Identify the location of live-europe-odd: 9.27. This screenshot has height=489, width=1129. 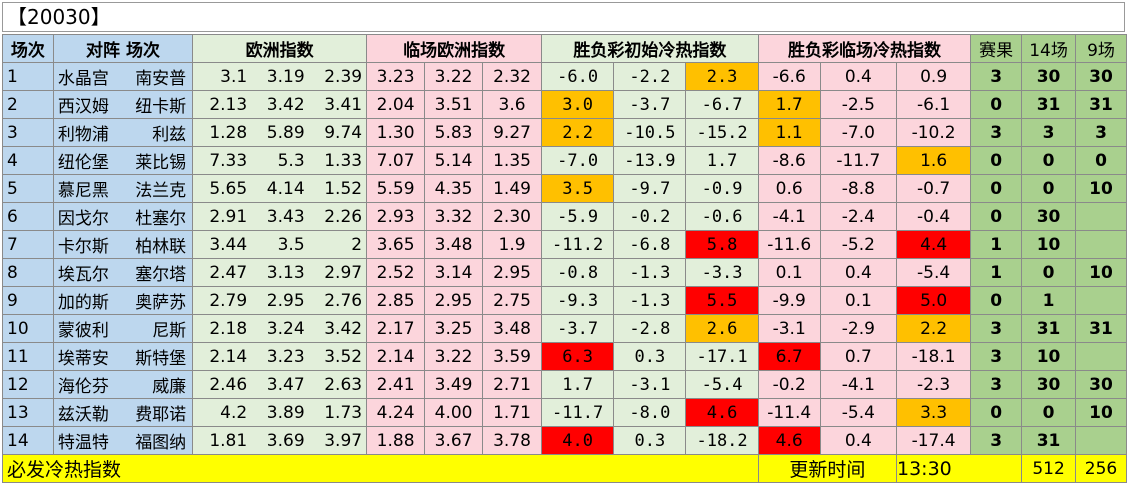
(512, 132).